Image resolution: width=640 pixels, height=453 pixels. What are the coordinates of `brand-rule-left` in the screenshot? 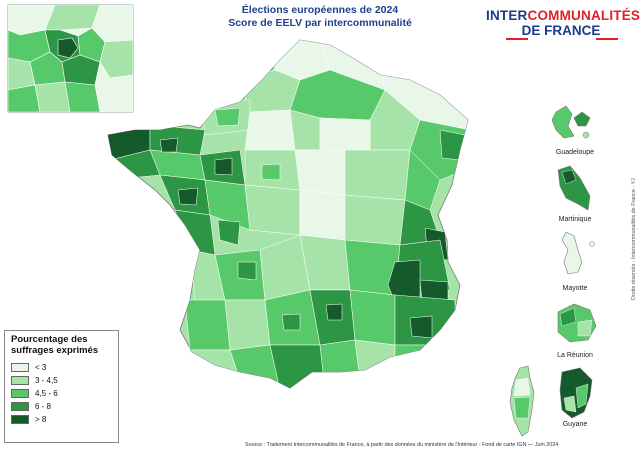 It's located at (517, 39).